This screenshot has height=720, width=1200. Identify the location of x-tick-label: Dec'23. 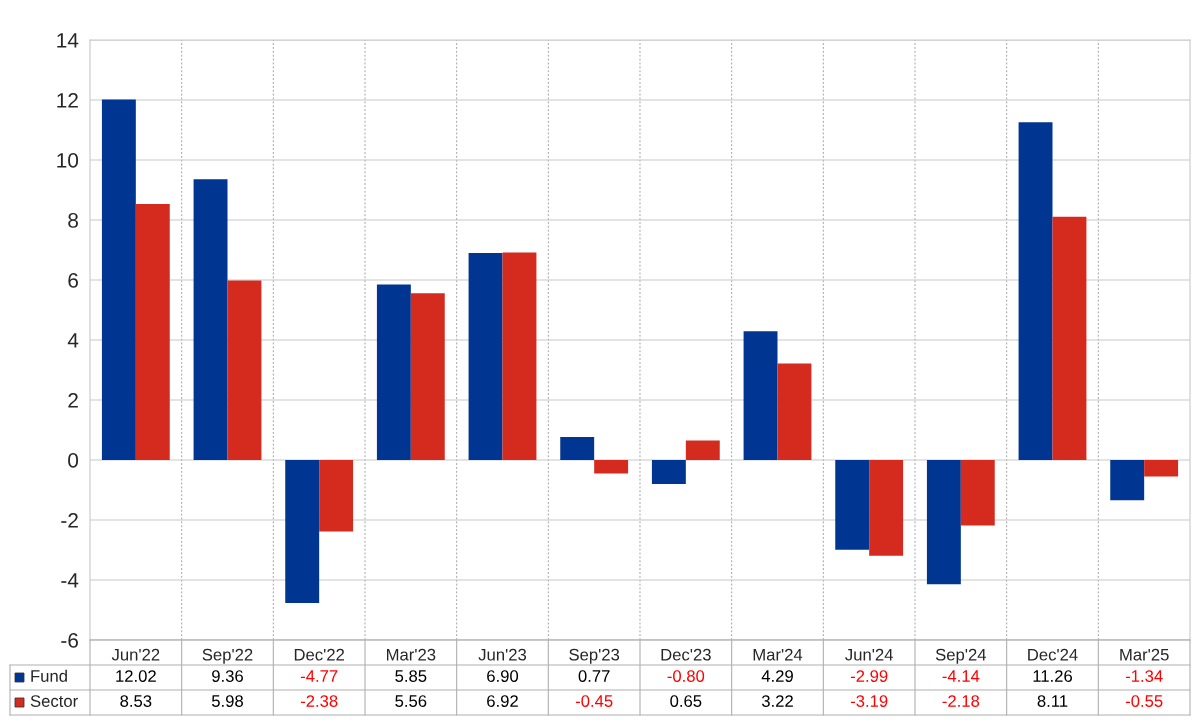
(686, 654).